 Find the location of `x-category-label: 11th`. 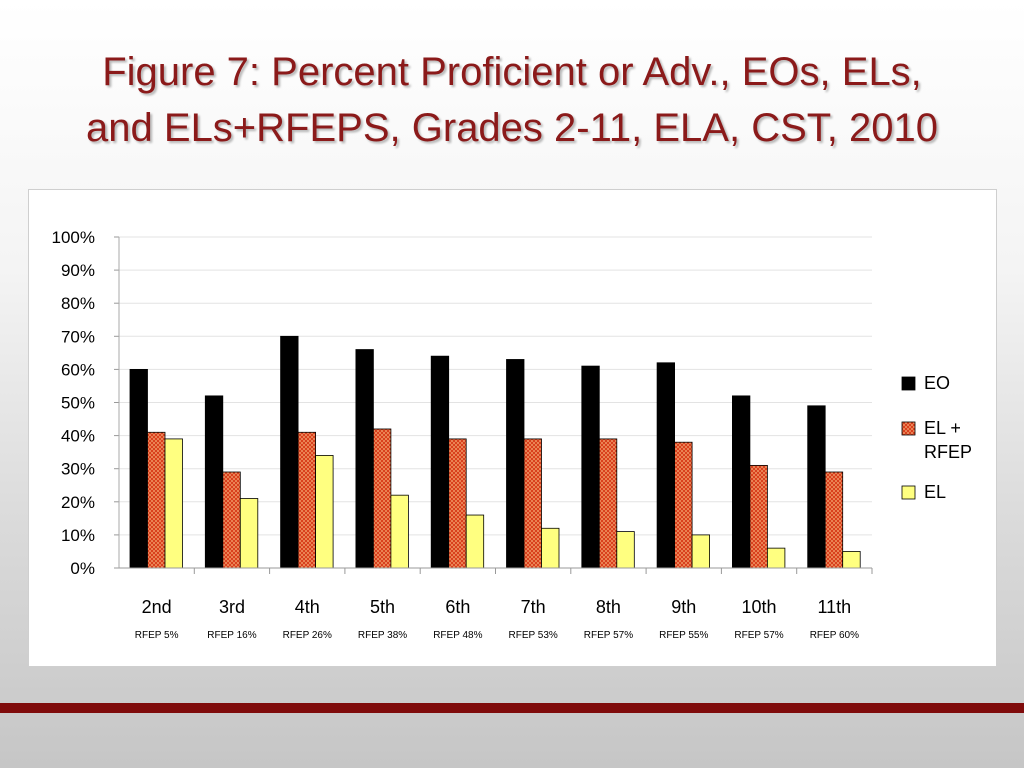

x-category-label: 11th is located at coordinates (834, 607).